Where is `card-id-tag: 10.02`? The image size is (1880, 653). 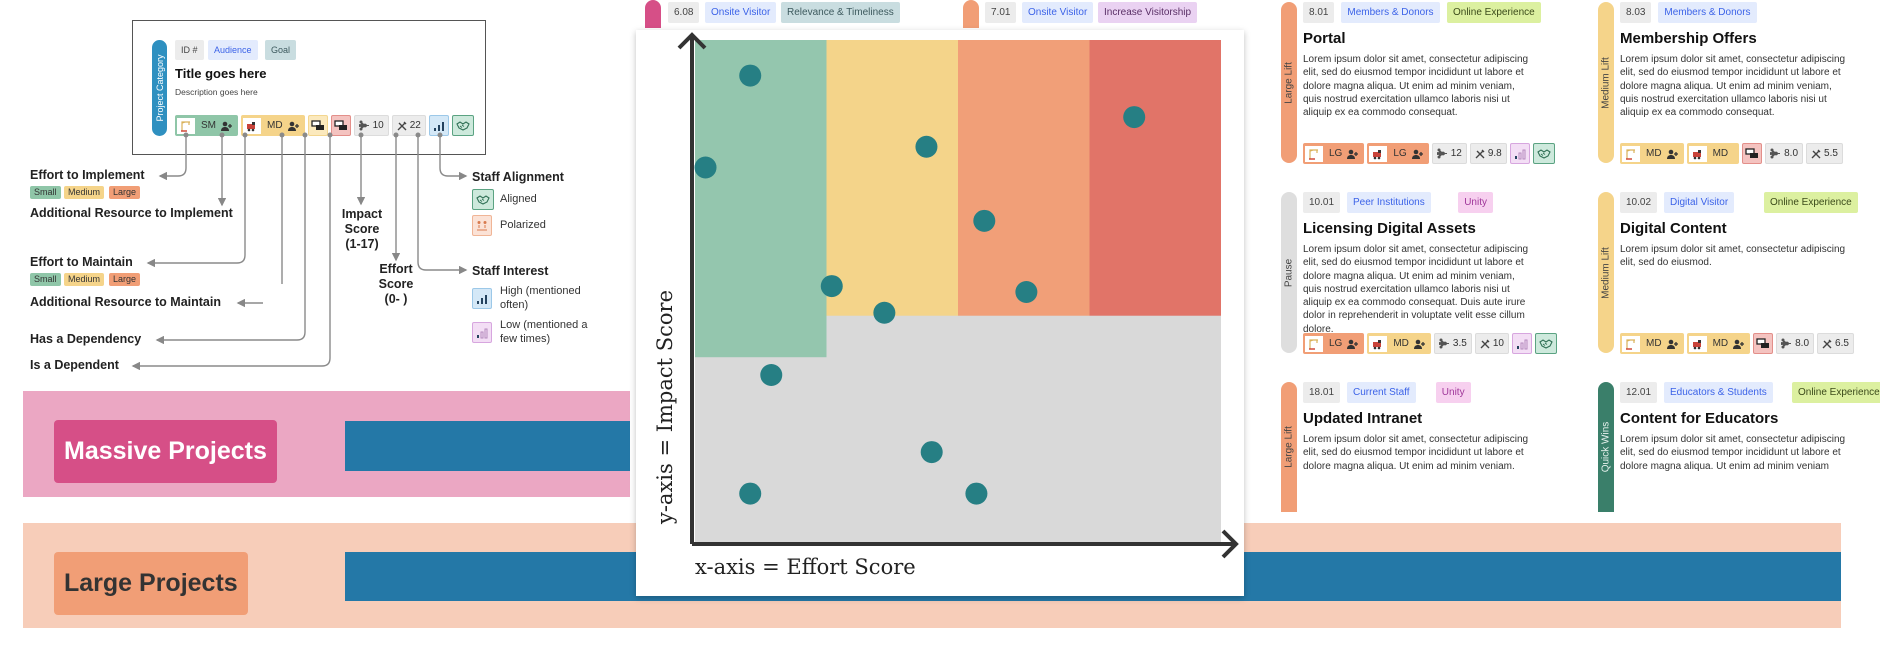 card-id-tag: 10.02 is located at coordinates (1639, 202).